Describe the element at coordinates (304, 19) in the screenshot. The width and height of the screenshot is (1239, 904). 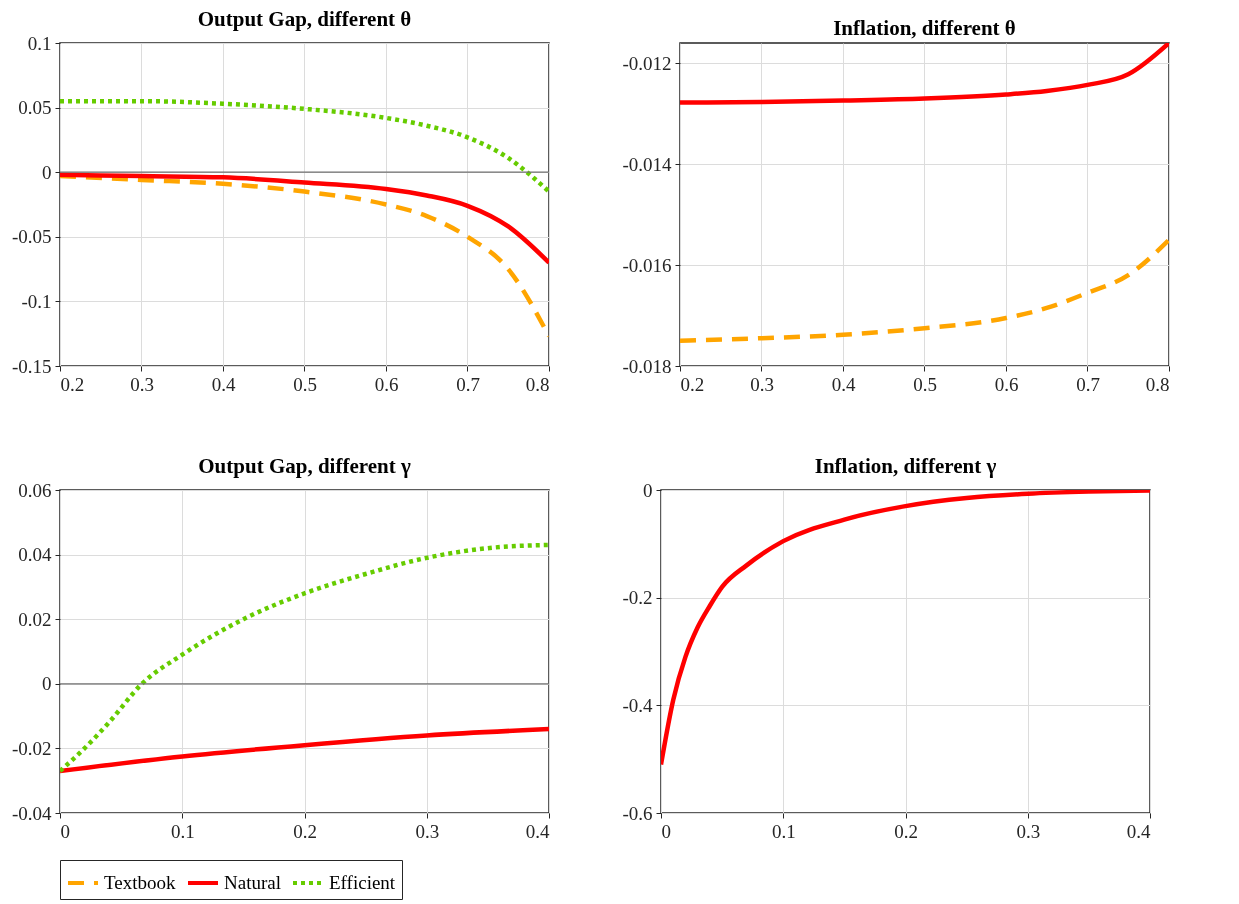
I see `chart-title: Output Gap, different θ` at that location.